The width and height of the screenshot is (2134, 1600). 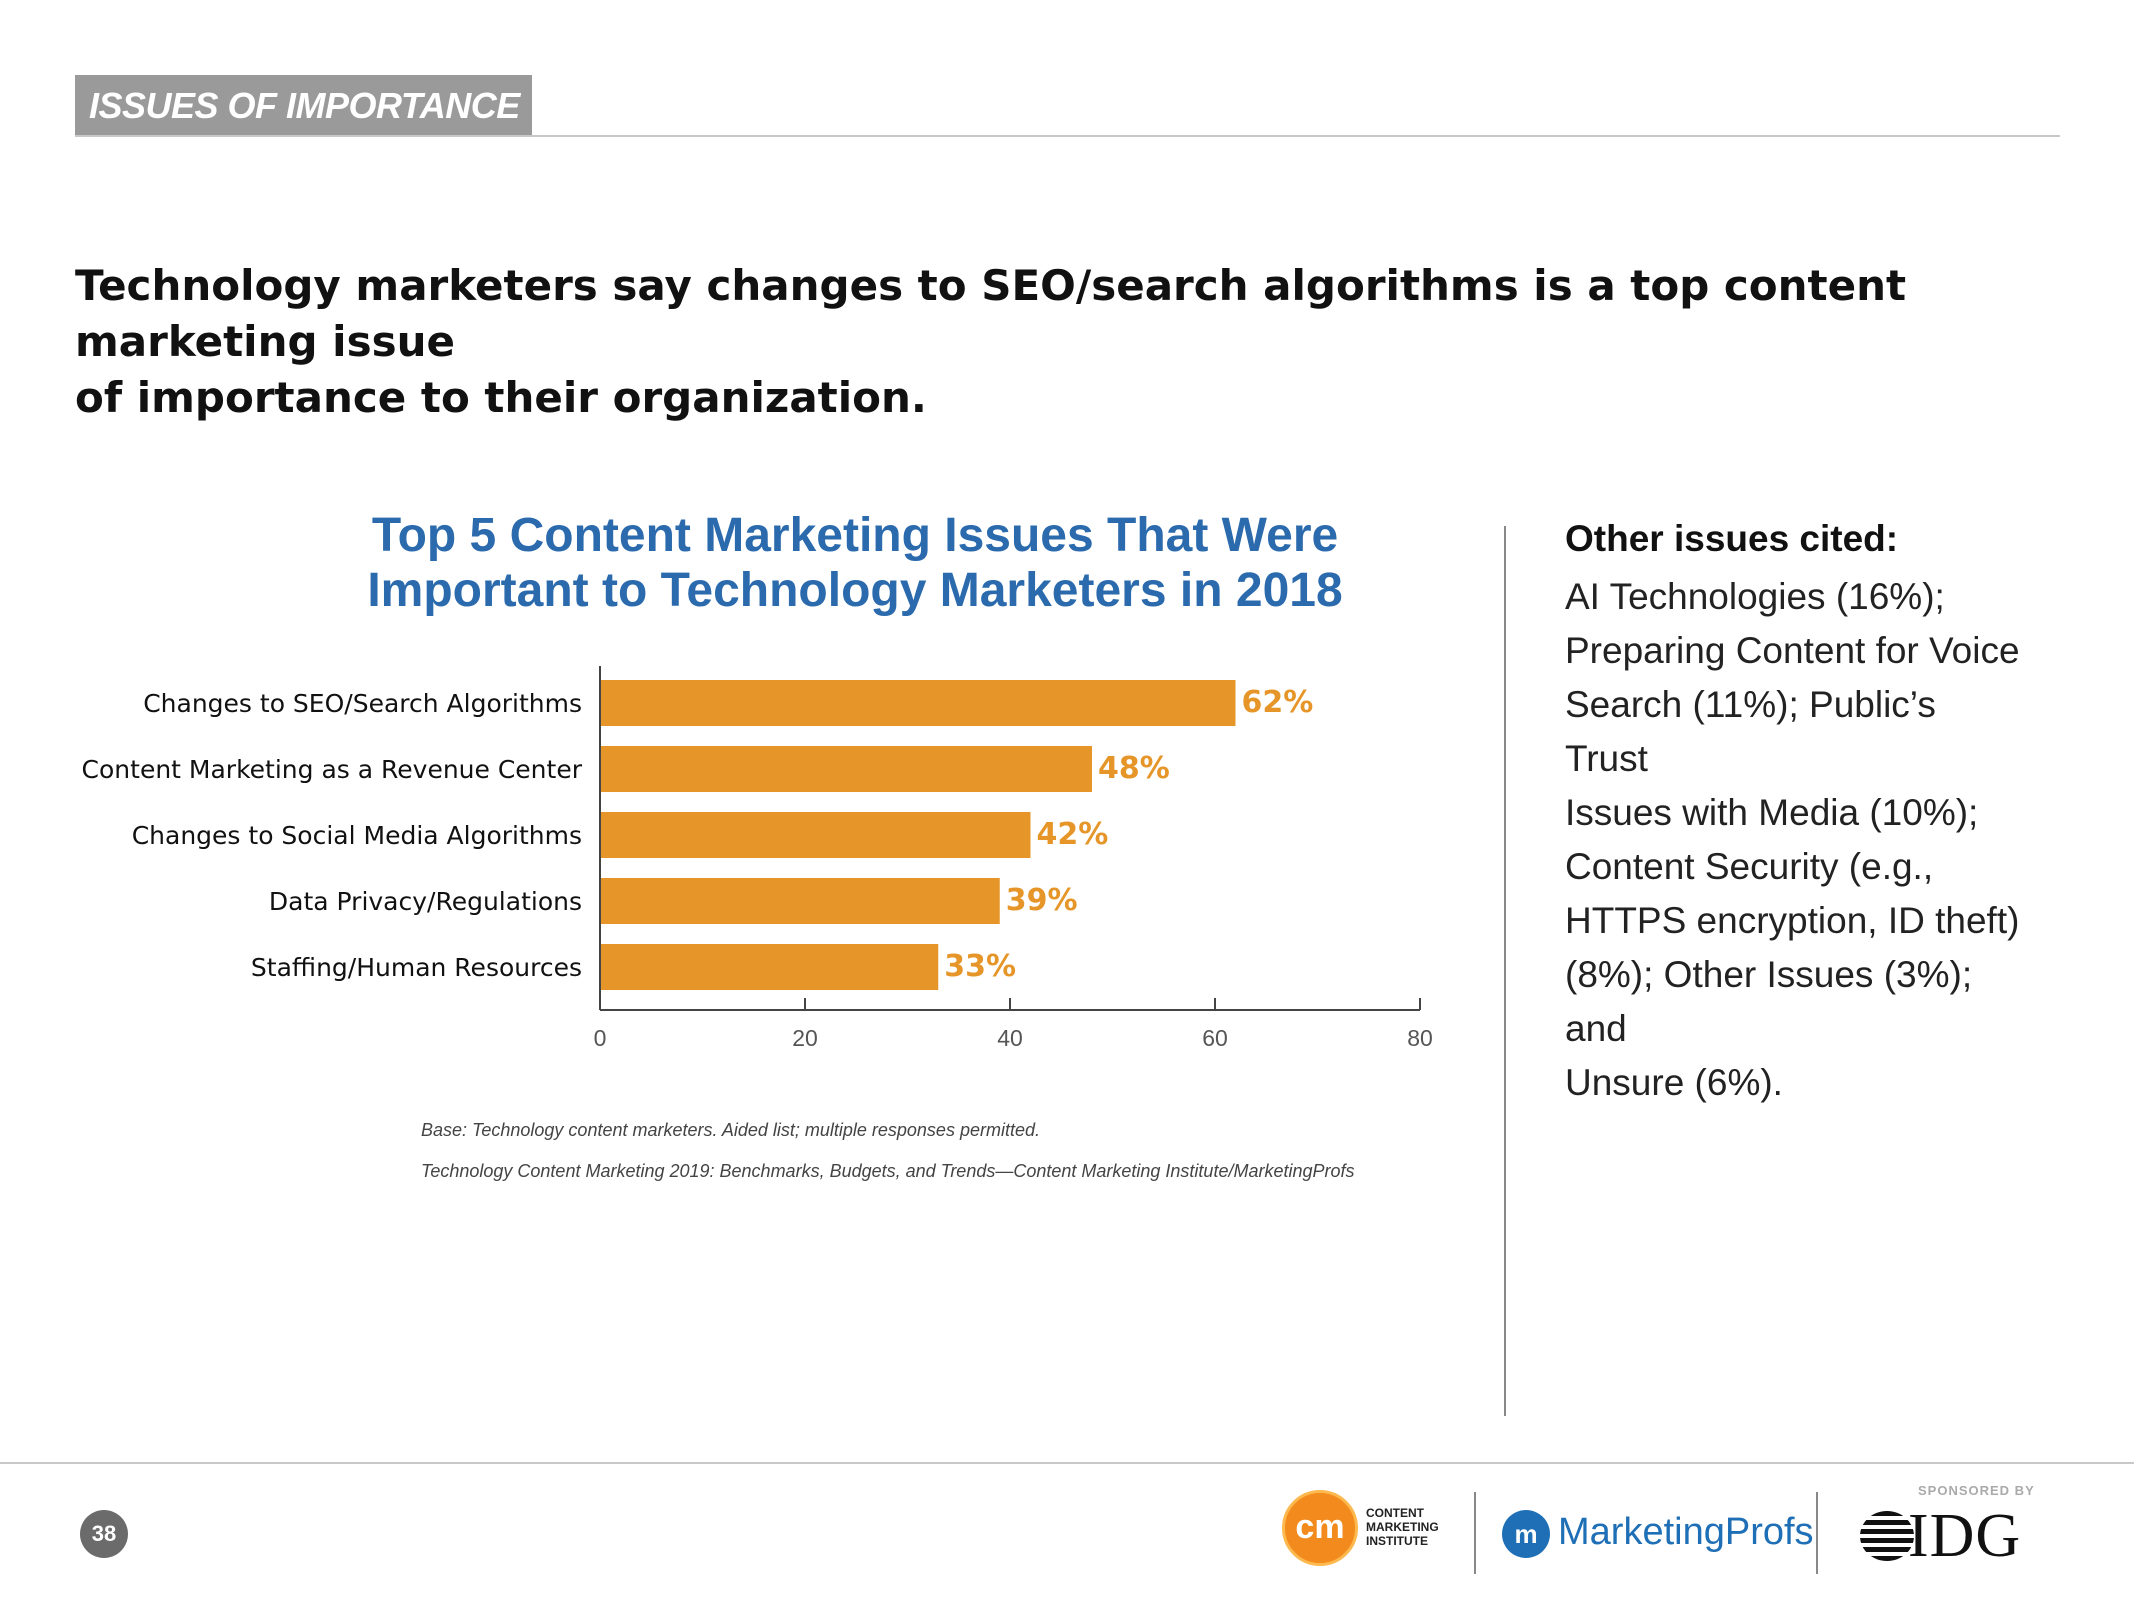 What do you see at coordinates (1320, 1528) in the screenshot?
I see `cmi-logo-icon: cm` at bounding box center [1320, 1528].